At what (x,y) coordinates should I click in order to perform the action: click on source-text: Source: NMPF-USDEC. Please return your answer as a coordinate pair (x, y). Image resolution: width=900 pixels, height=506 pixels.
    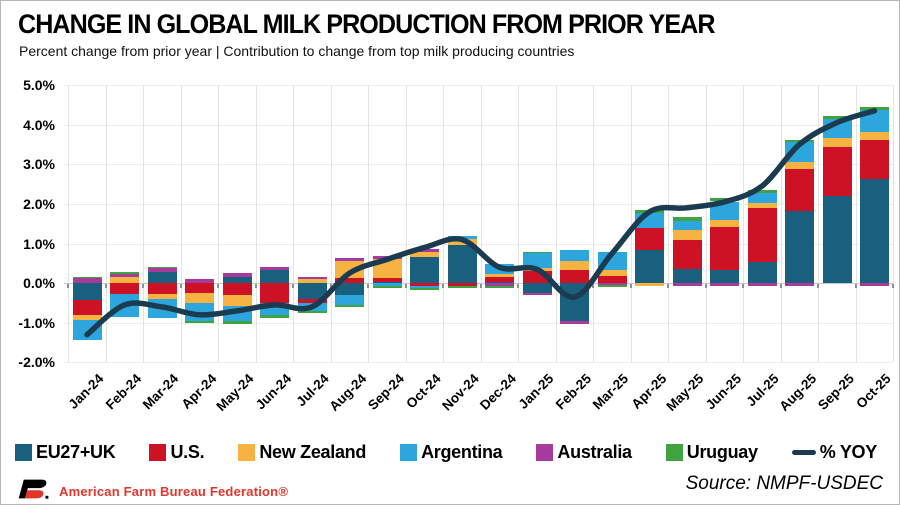
    Looking at the image, I should click on (784, 483).